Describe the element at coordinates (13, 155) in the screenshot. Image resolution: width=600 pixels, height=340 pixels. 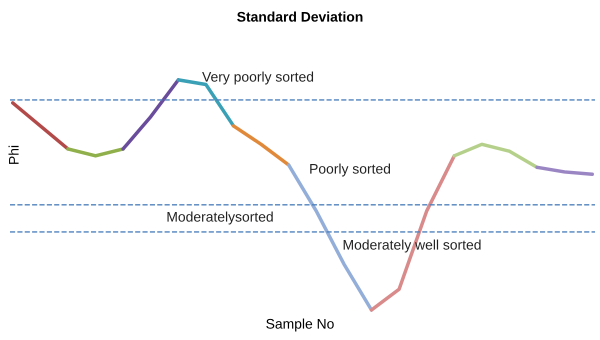
I see `y-axis-title: Phi` at that location.